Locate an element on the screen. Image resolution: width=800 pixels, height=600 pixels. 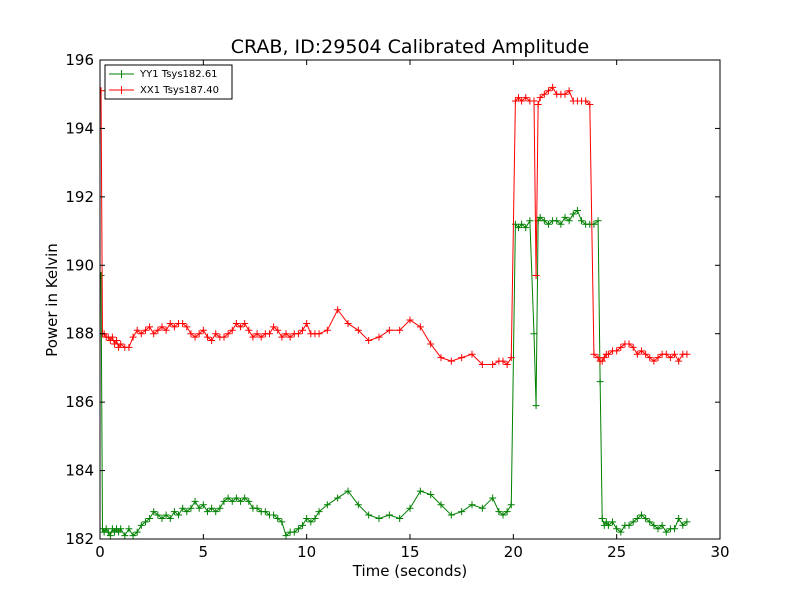
y-tick-label: 192 is located at coordinates (79, 197).